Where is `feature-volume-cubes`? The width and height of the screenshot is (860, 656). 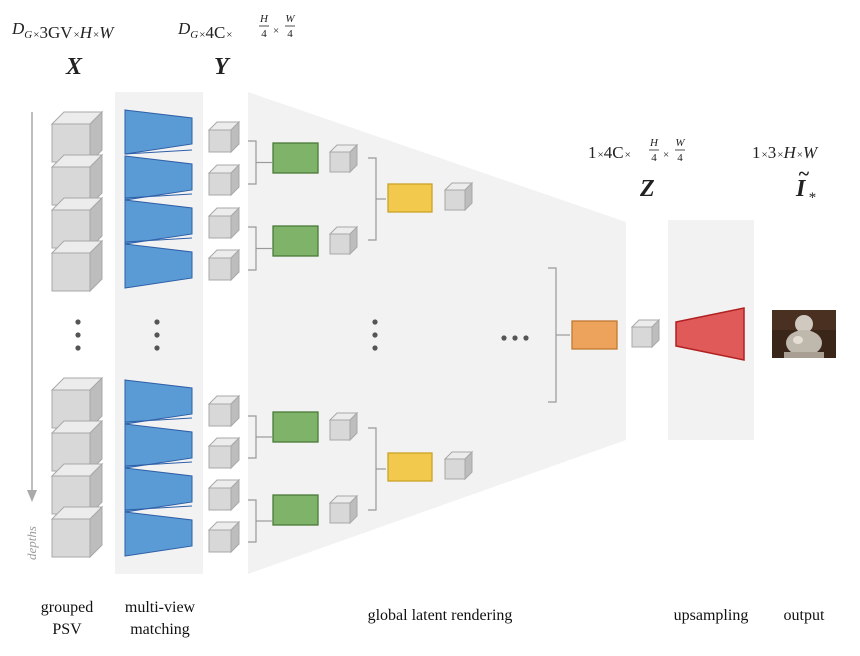 feature-volume-cubes is located at coordinates (224, 337).